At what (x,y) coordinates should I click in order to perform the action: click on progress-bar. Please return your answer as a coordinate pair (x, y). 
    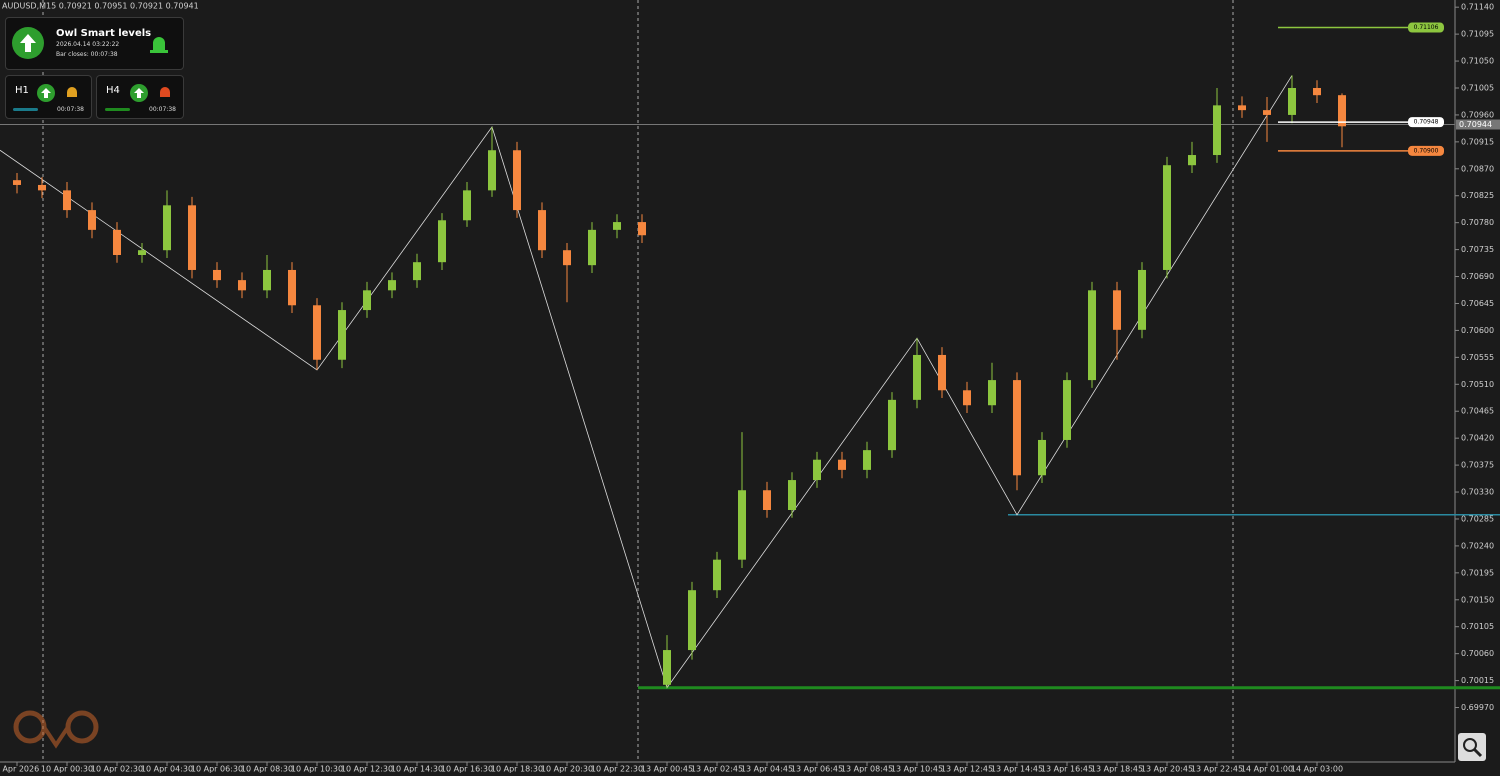
    Looking at the image, I should click on (25, 109).